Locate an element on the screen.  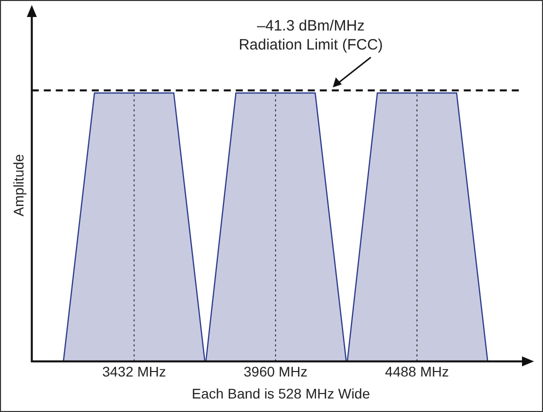
x-tick-label: 3960 MHz is located at coordinates (276, 372).